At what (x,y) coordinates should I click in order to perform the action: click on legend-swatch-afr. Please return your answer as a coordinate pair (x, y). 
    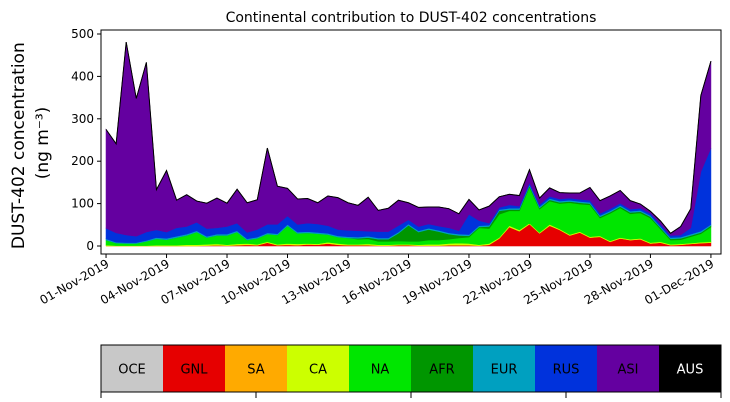
    Looking at the image, I should click on (442, 368).